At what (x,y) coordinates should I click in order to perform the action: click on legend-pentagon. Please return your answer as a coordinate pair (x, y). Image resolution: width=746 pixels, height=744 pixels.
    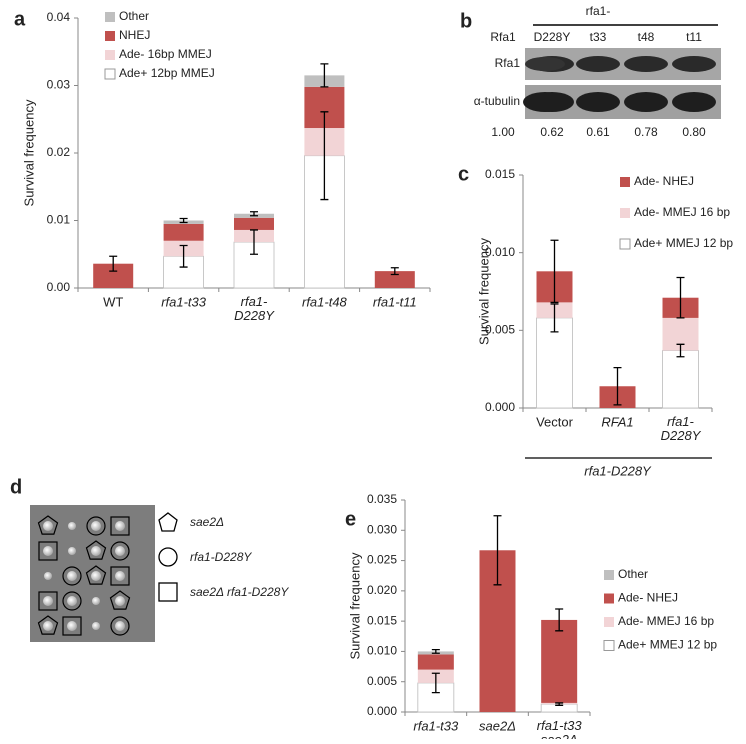
    Looking at the image, I should click on (168, 522).